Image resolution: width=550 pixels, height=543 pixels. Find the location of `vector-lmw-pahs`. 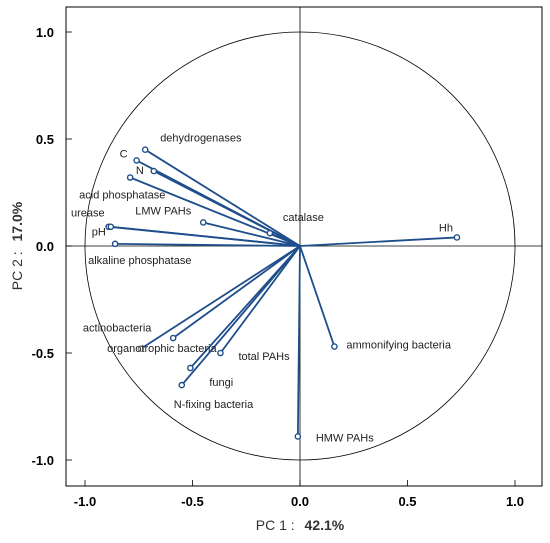

vector-lmw-pahs is located at coordinates (252, 234).